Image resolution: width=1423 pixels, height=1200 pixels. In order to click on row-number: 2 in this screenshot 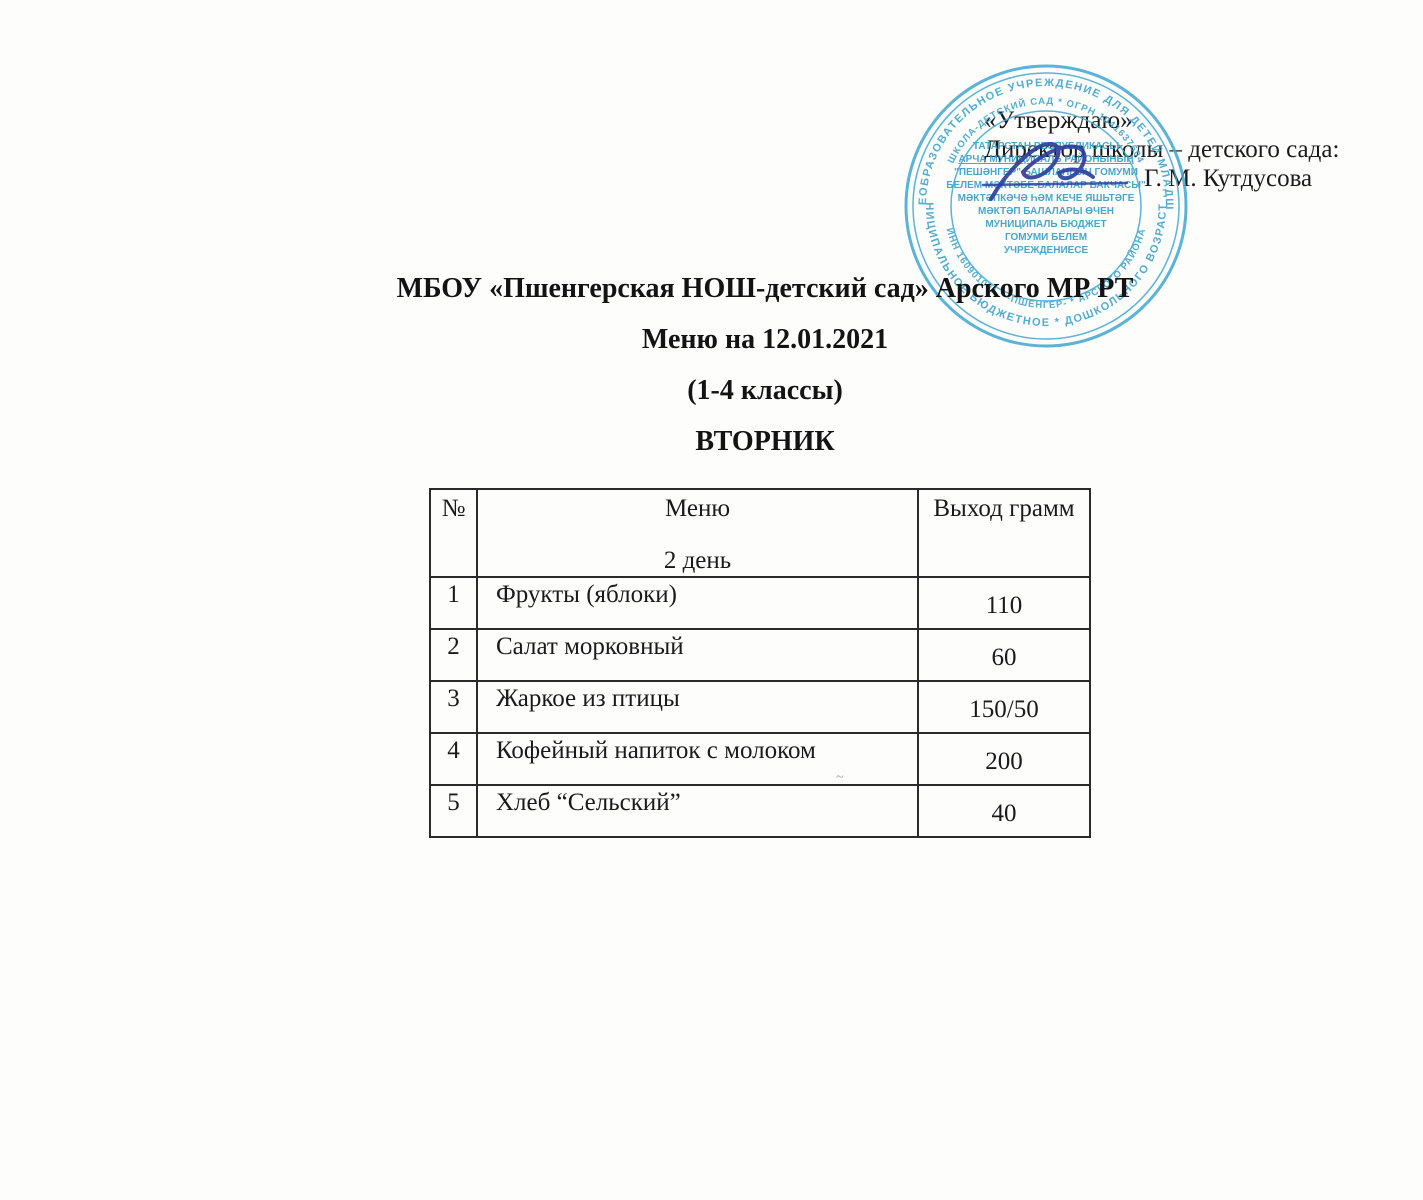, I will do `click(453, 655)`.